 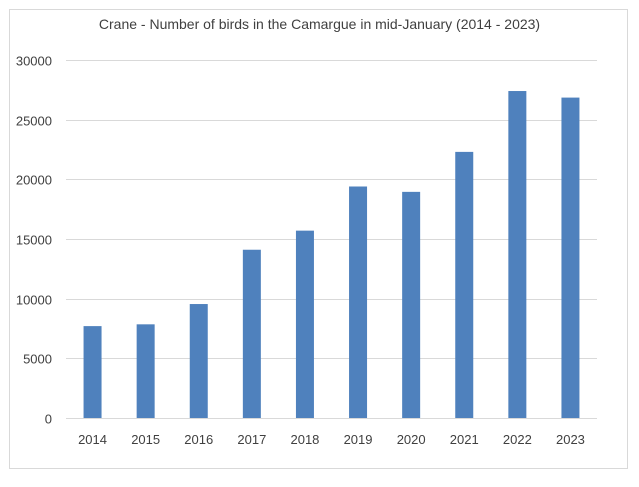 I want to click on x-tick-label: 2017, so click(x=251, y=439).